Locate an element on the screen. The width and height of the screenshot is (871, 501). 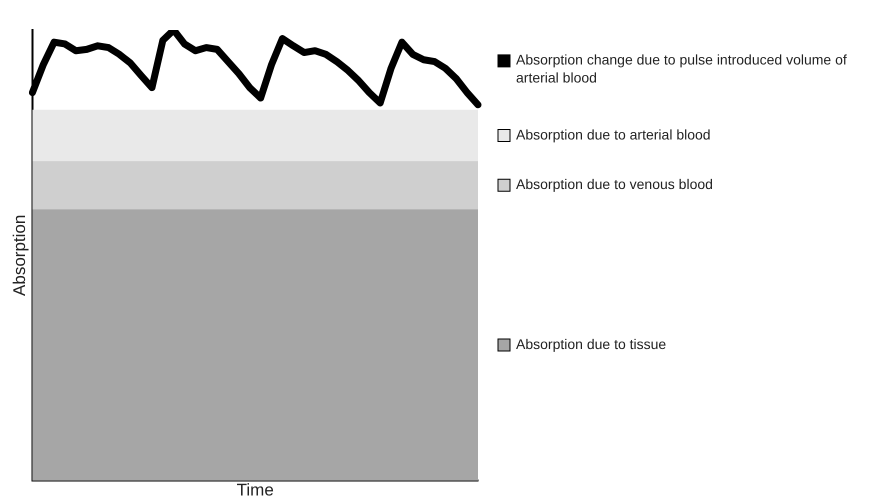
y-axis-title: Absorption is located at coordinates (19, 255).